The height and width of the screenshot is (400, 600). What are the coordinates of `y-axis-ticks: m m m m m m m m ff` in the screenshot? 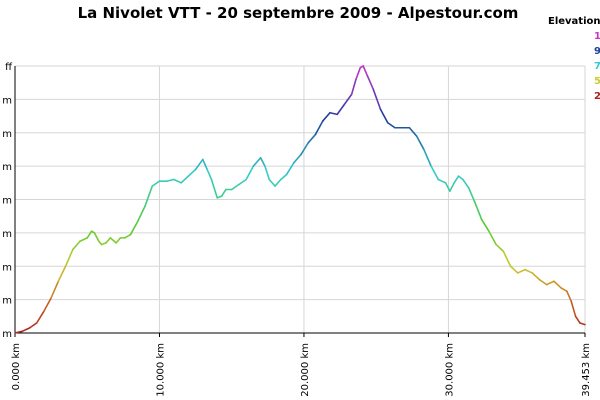 It's located at (7, 201).